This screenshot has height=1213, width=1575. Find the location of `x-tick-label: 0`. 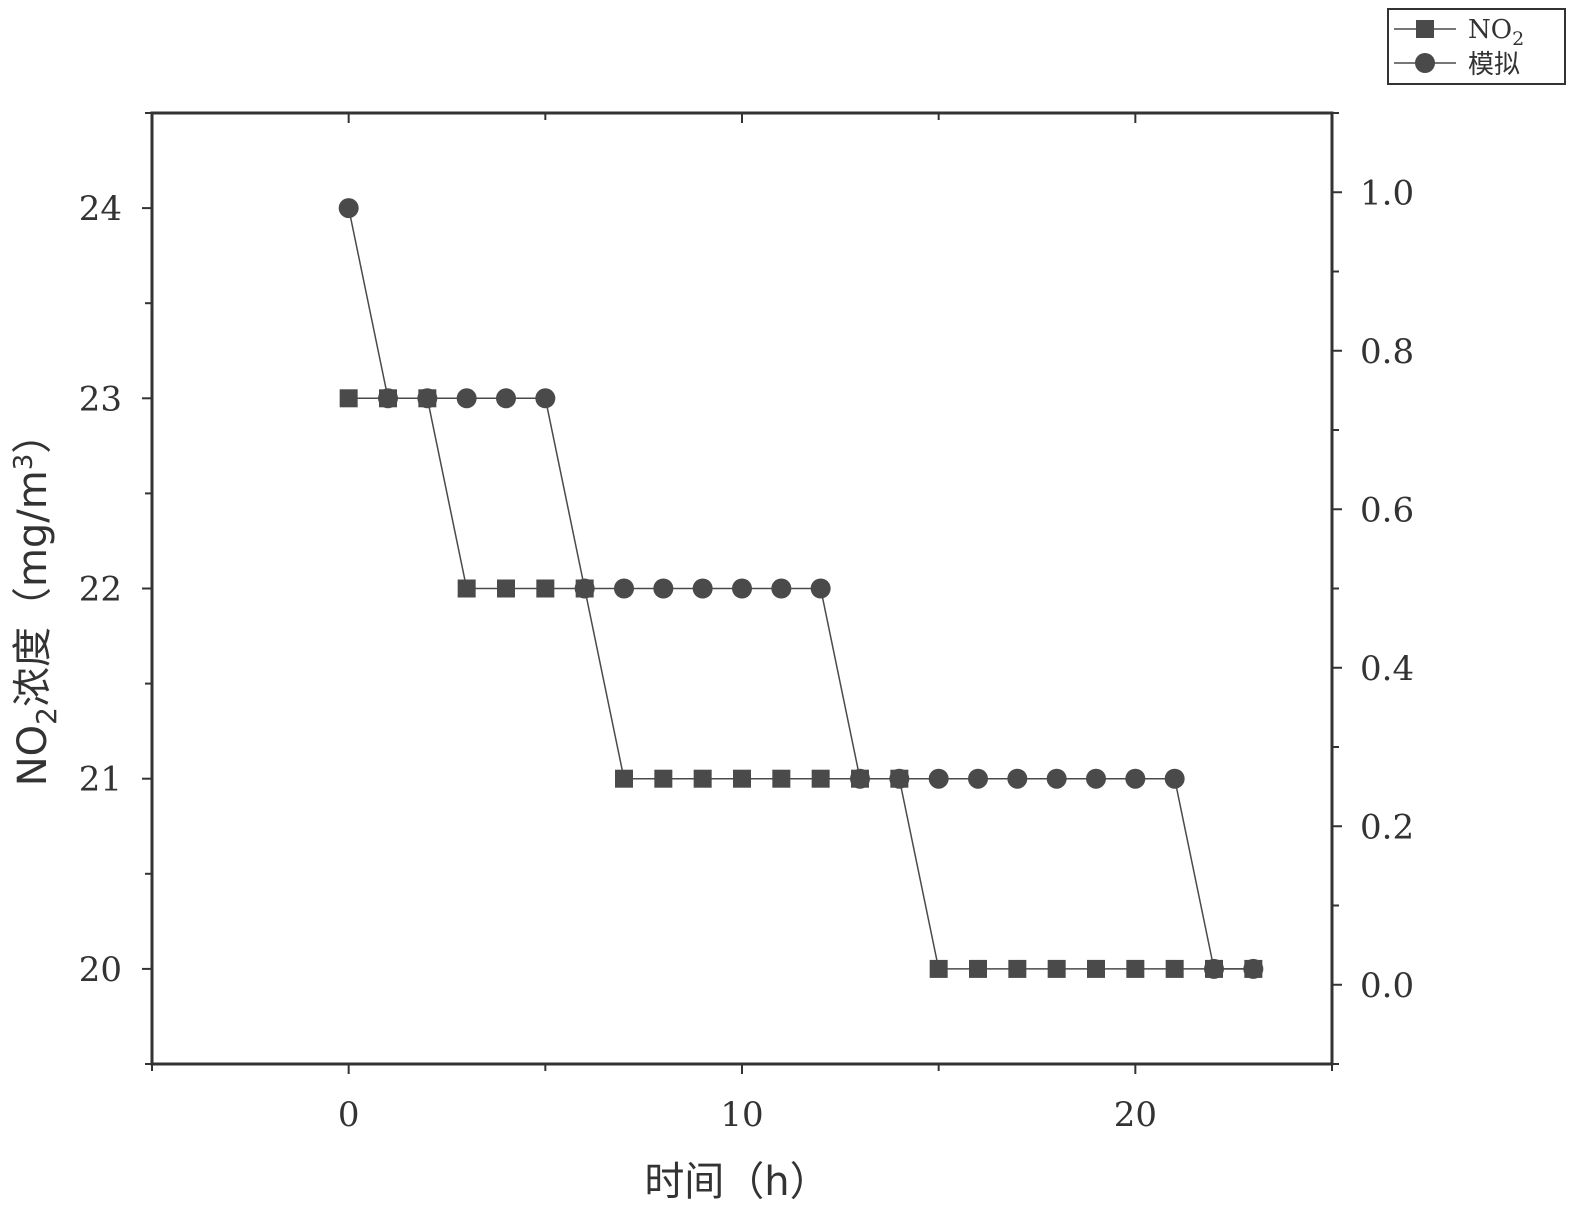

x-tick-label: 0 is located at coordinates (349, 1115).